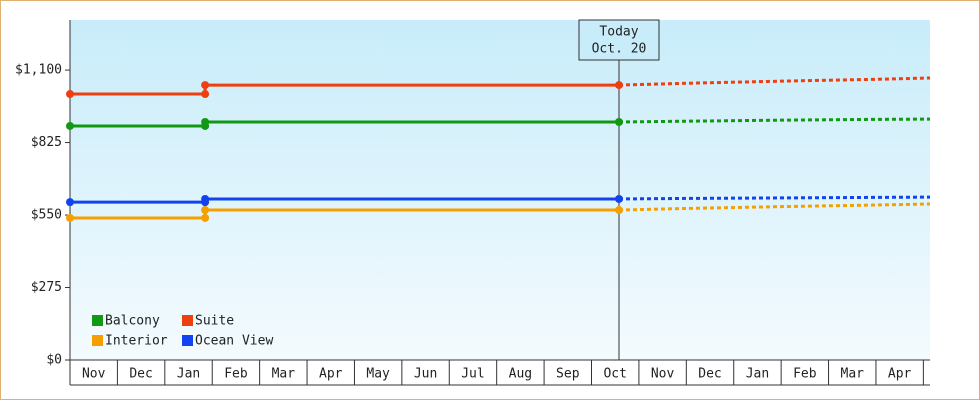 Image resolution: width=980 pixels, height=404 pixels. Describe the element at coordinates (568, 374) in the screenshot. I see `x-tick-label: Sep` at that location.